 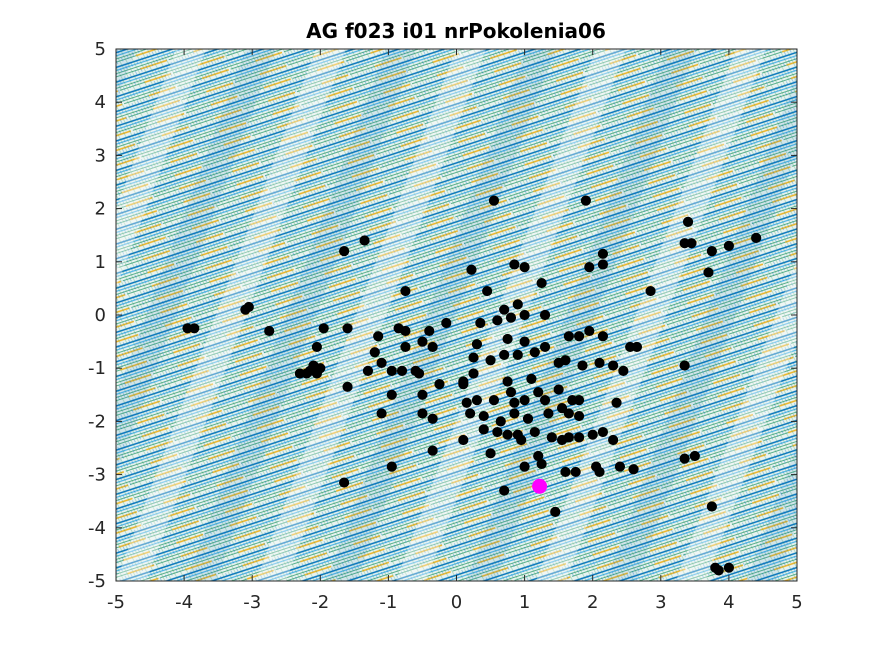 I want to click on x-tick-label: 1, so click(x=524, y=602).